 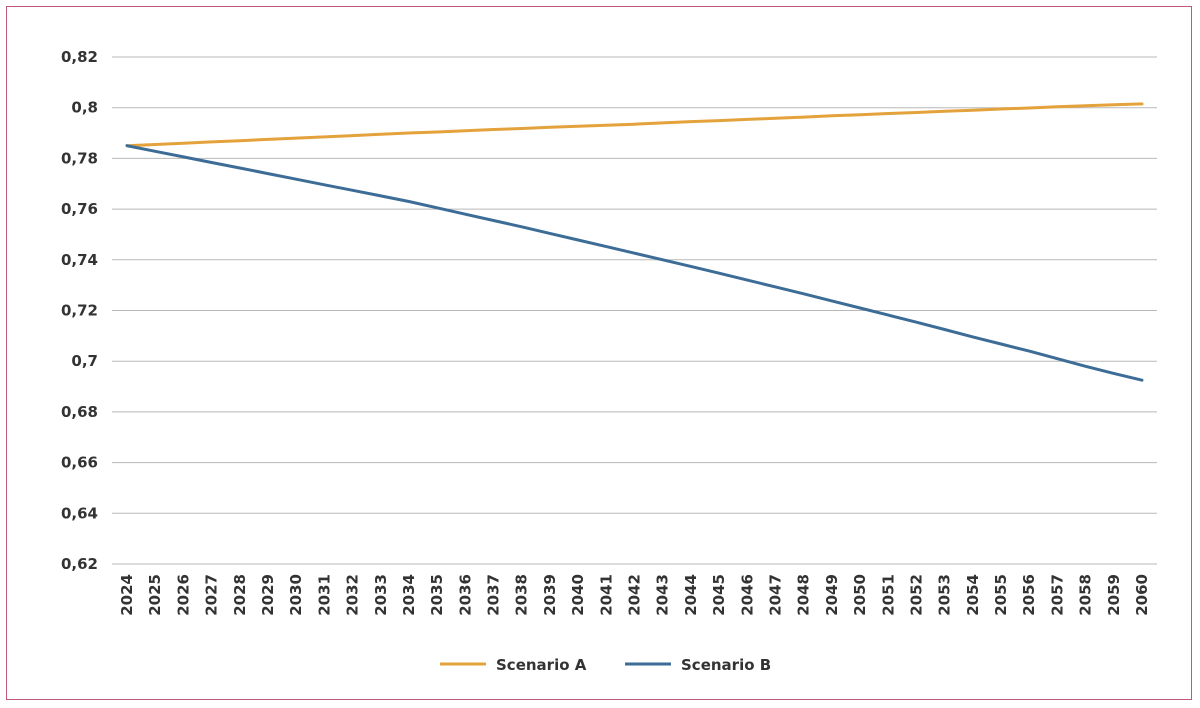 I want to click on y-tick-label: 0,74, so click(x=79, y=260).